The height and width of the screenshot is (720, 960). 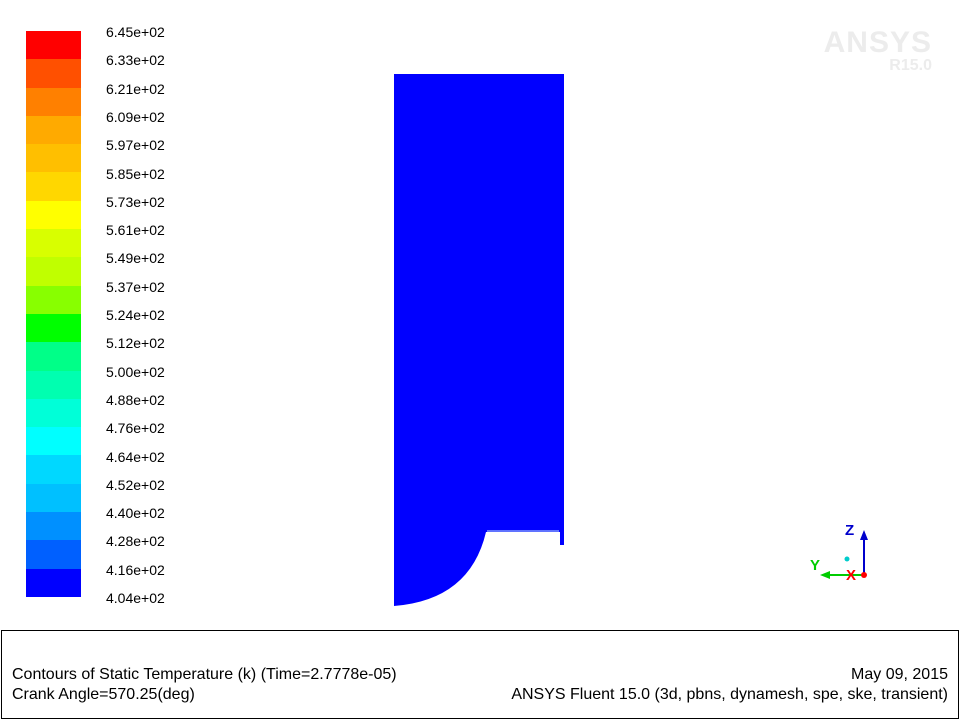 I want to click on y-axis-label: Y, so click(x=815, y=565).